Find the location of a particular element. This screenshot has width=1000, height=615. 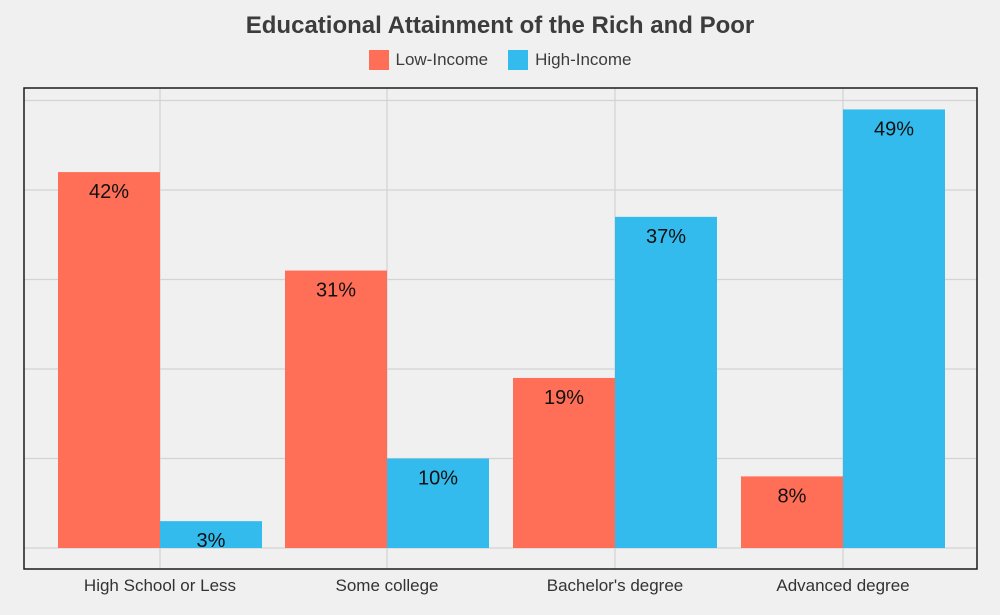

bar-value-label: 37% is located at coordinates (666, 237).